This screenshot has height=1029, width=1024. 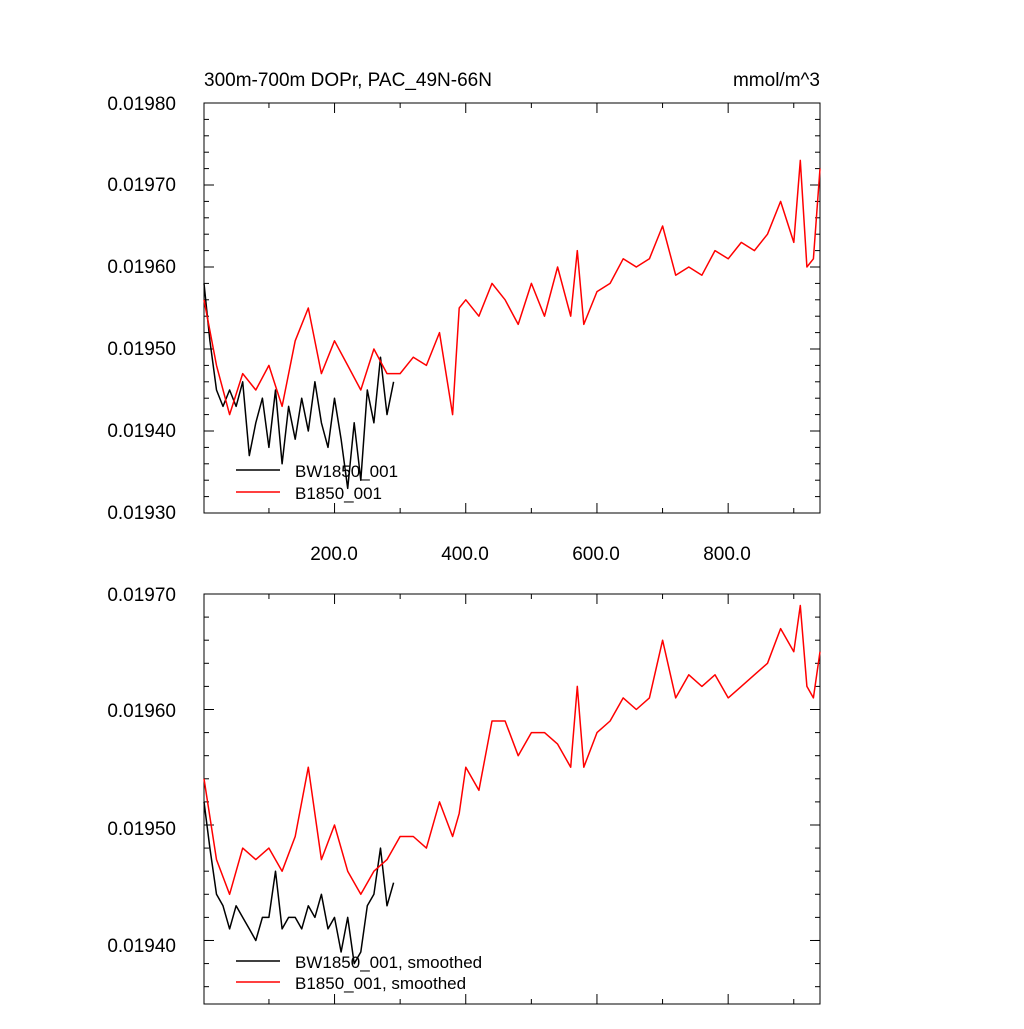 I want to click on legend-label-bw1850: BW1850_001, so click(x=346, y=471).